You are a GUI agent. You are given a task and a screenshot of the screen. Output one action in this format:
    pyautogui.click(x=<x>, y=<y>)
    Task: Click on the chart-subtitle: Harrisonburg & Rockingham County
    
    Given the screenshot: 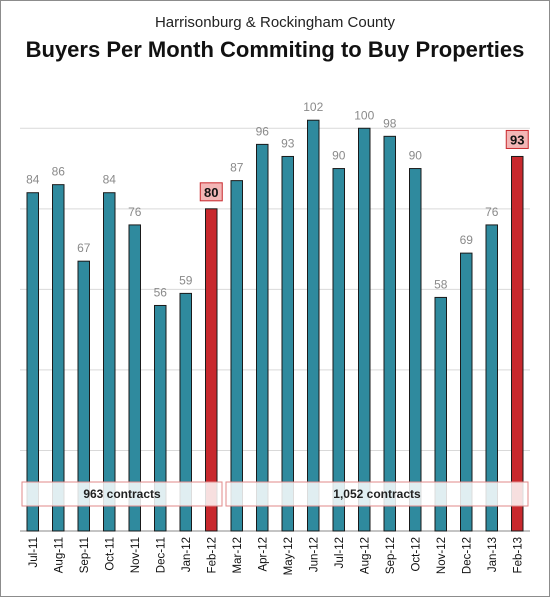 What is the action you would take?
    pyautogui.click(x=275, y=22)
    